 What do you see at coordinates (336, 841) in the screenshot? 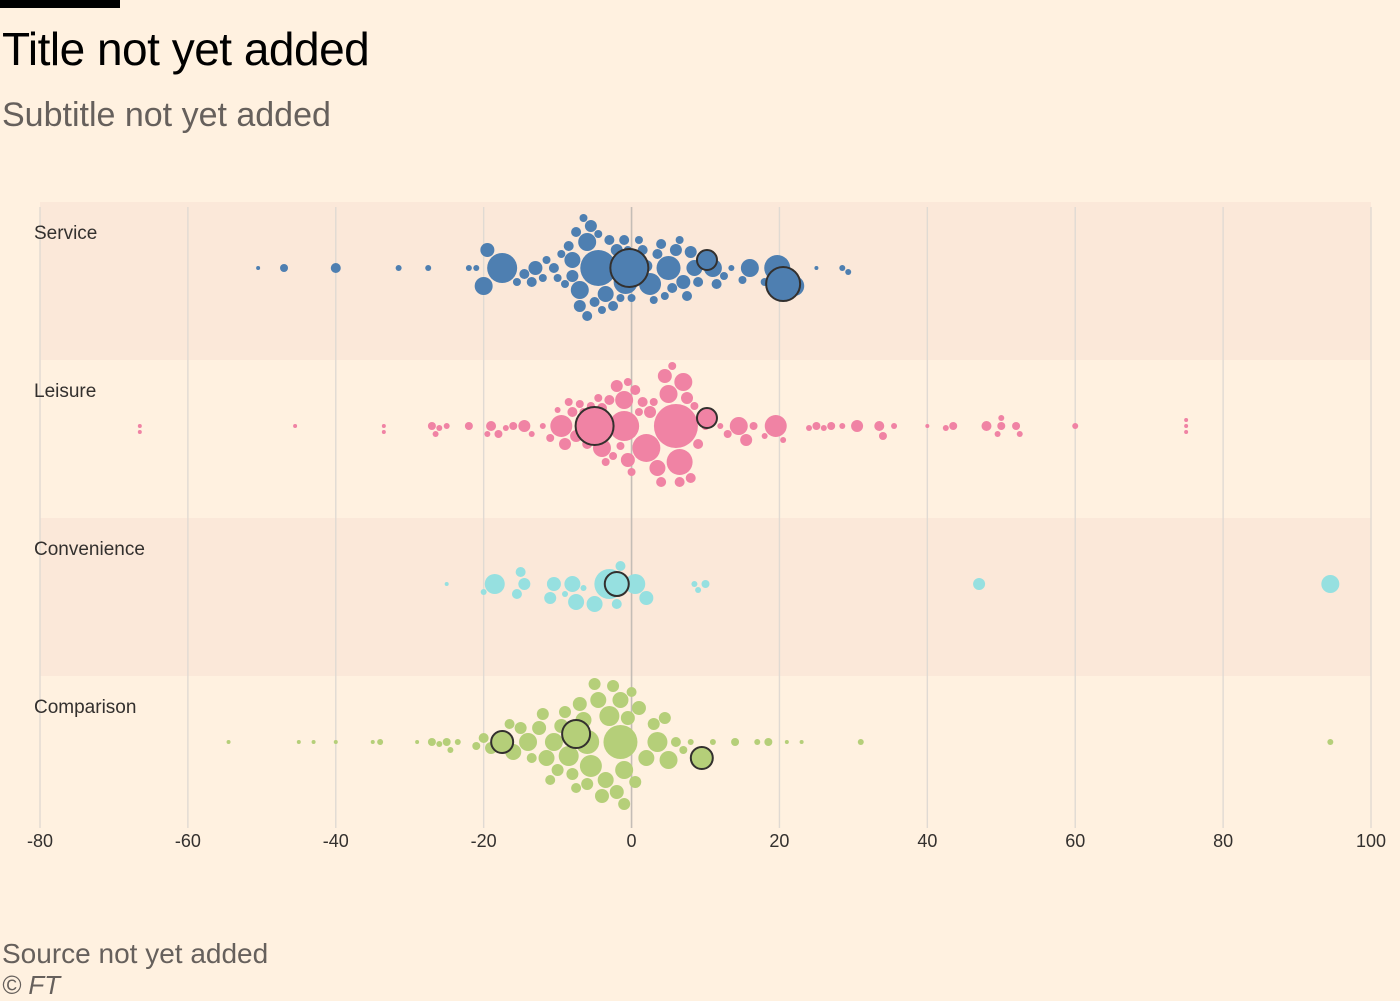
I see `x-tick-label: -40` at bounding box center [336, 841].